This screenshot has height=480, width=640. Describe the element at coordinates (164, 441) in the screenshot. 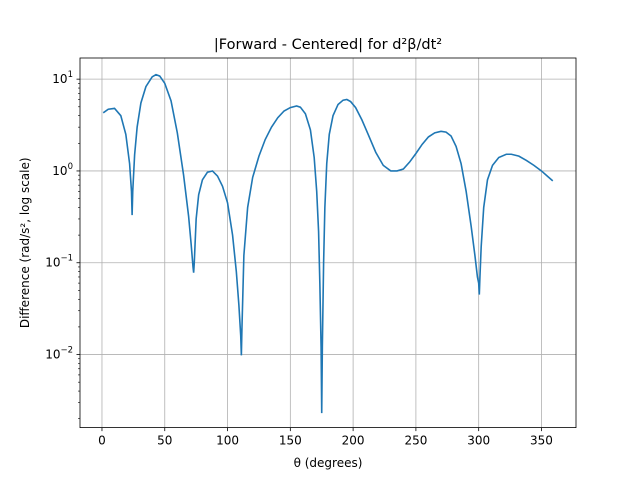

I see `x-tick-label: 50` at that location.